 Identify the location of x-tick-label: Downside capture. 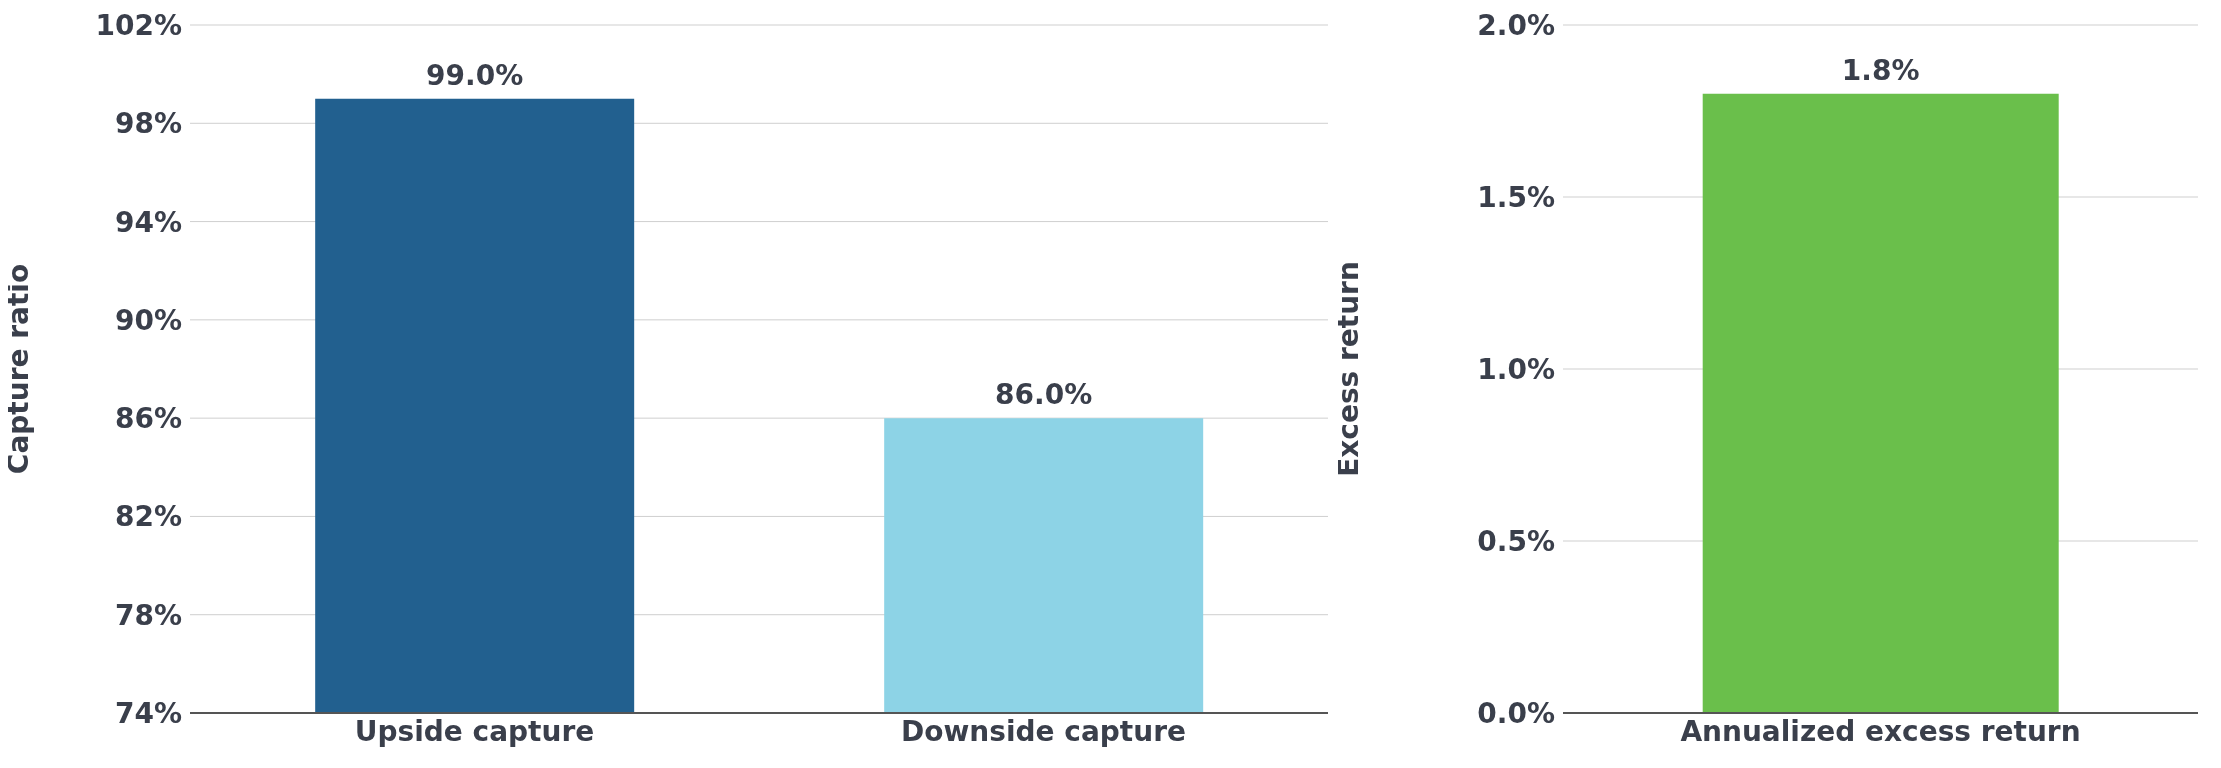
(1043, 731).